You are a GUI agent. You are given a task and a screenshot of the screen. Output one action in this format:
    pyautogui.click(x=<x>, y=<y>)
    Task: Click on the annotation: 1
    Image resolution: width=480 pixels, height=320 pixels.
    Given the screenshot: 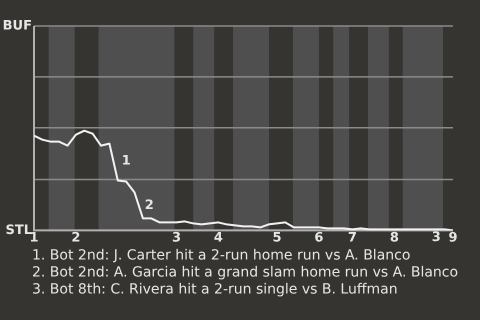 What is the action you would take?
    pyautogui.click(x=126, y=160)
    